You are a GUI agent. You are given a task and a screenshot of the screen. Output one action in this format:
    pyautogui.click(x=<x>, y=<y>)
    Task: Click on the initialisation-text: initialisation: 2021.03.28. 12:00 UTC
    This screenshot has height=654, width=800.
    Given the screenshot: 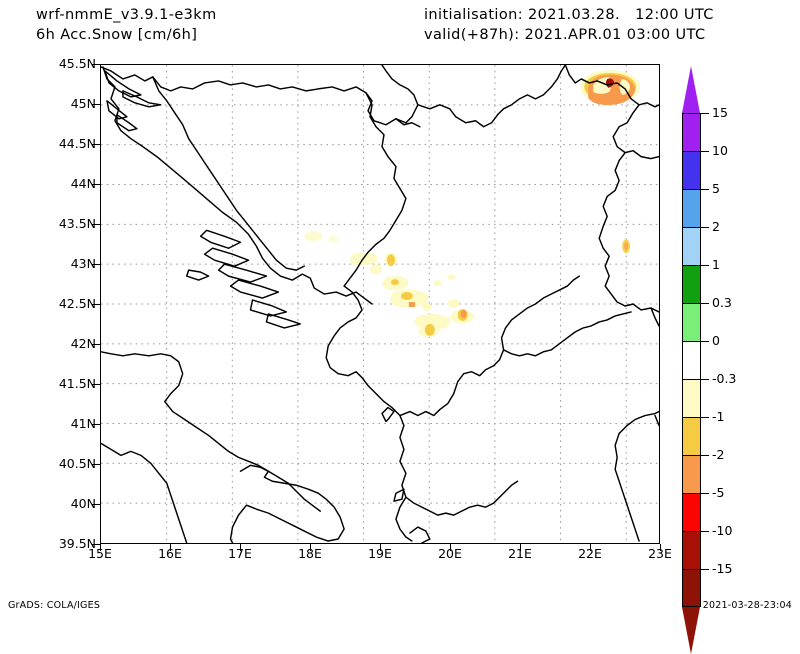 What is the action you would take?
    pyautogui.click(x=569, y=15)
    